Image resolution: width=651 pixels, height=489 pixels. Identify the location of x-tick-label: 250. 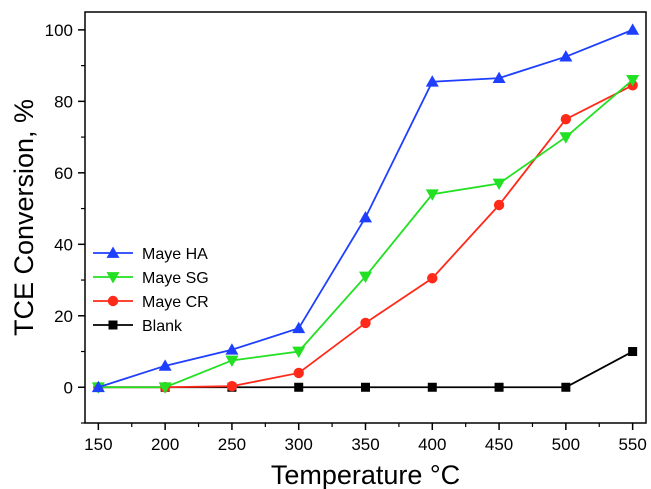
(232, 444).